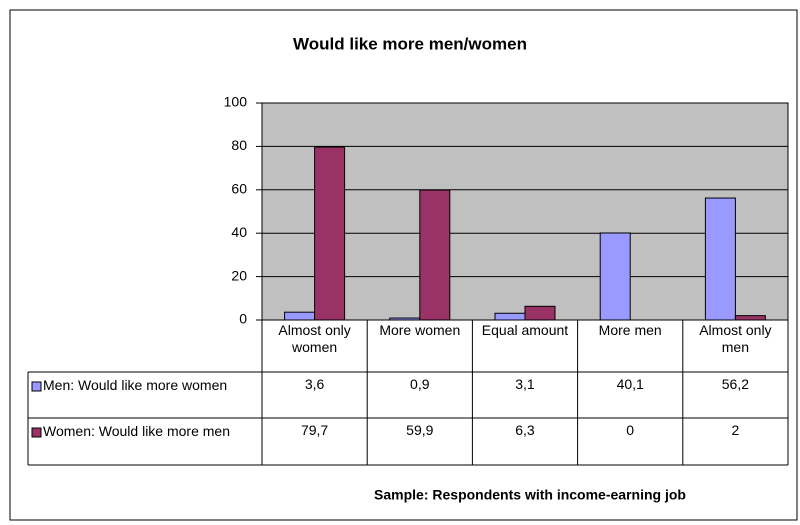 This screenshot has height=525, width=800. Describe the element at coordinates (136, 431) in the screenshot. I see `legend-entry: Women: Would like more men` at that location.